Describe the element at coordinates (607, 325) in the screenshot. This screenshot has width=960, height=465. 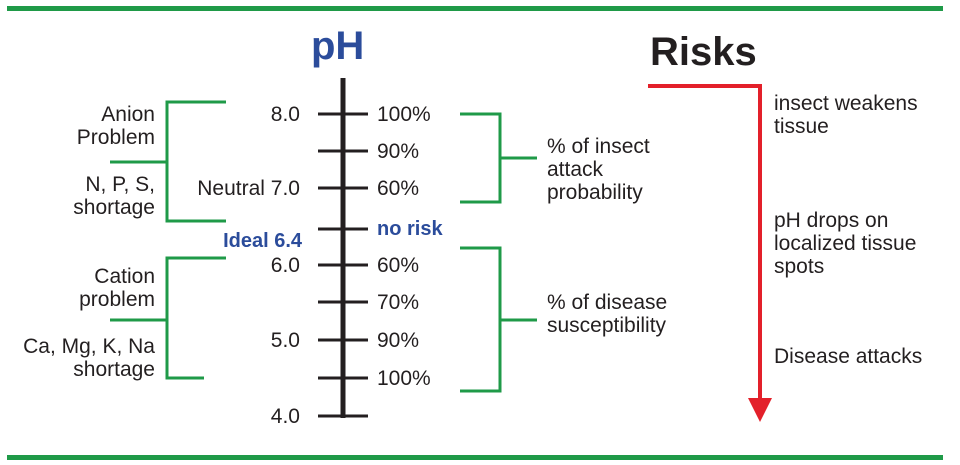
I see `disease-group-line2: susceptibility` at that location.